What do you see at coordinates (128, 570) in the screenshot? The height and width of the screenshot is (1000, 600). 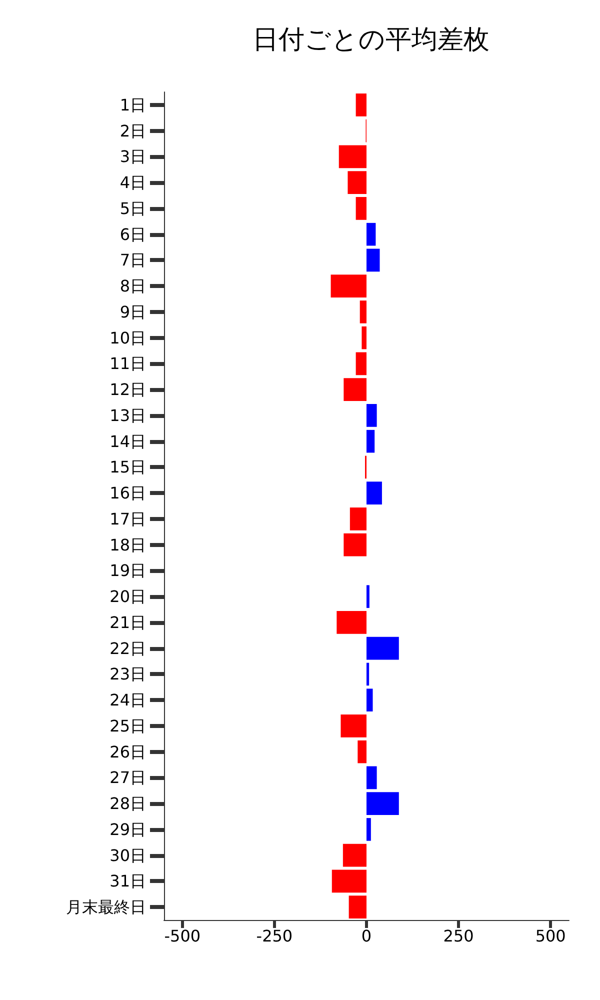 I see `y-tick-label: 19日` at bounding box center [128, 570].